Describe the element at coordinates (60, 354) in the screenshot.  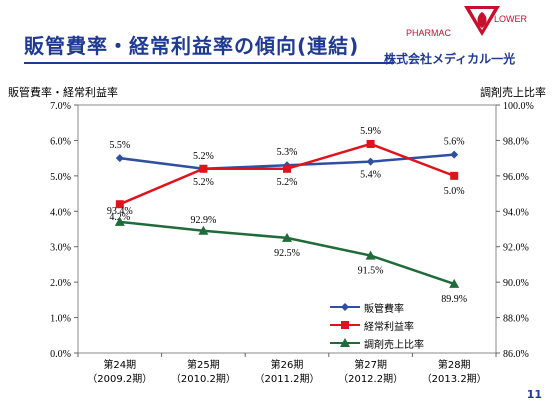
I see `left-tick-label: 0.0%` at that location.